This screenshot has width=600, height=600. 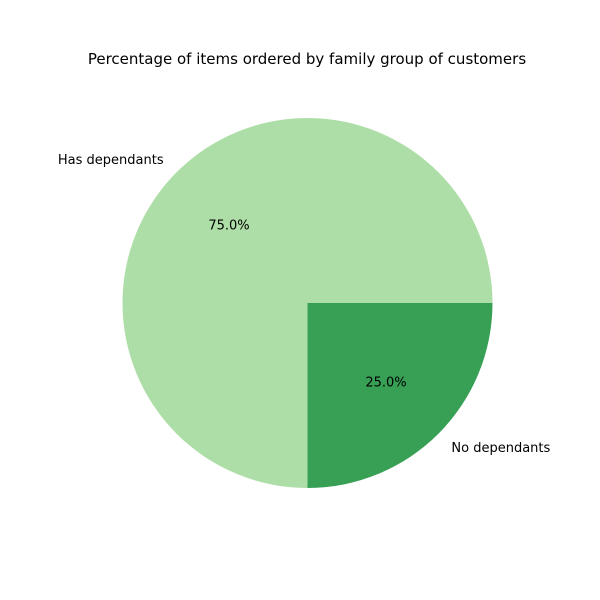 I want to click on slice-label: No dependants, so click(x=500, y=448).